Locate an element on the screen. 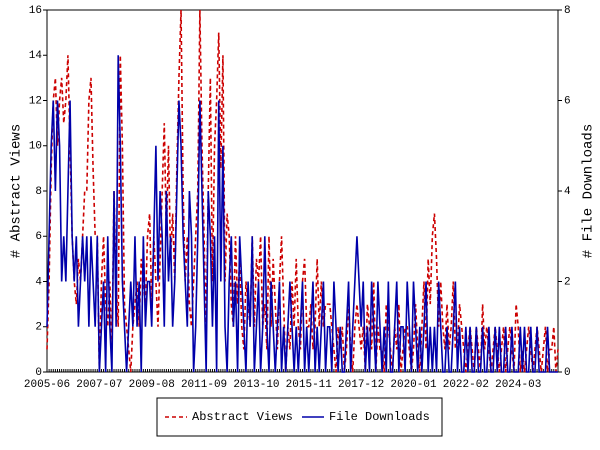 The width and height of the screenshot is (600, 450). legend-label: Abstract Views is located at coordinates (242, 417).